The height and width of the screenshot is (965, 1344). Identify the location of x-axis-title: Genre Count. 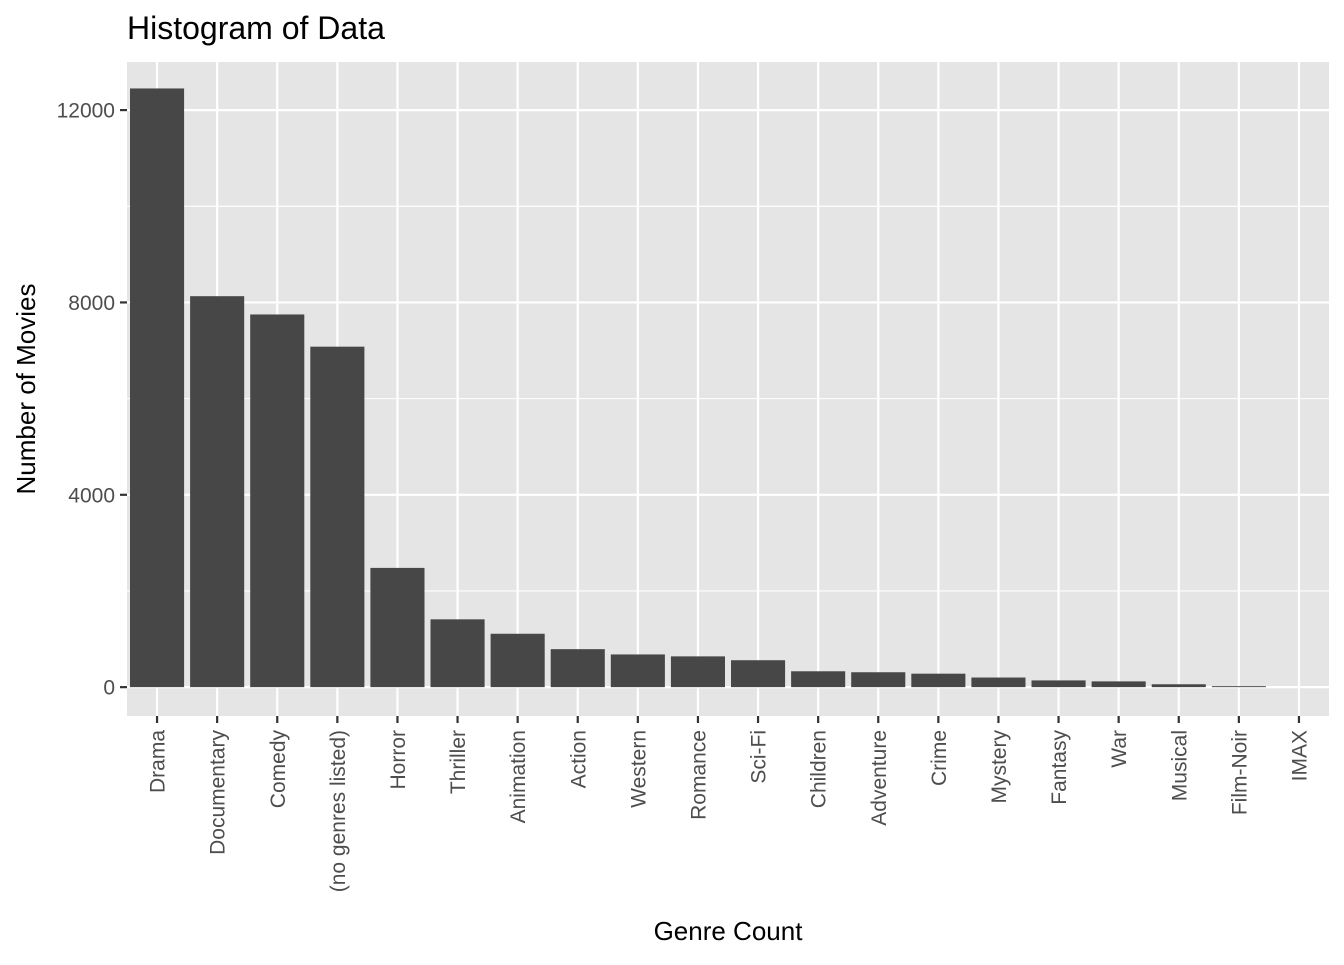
(729, 931).